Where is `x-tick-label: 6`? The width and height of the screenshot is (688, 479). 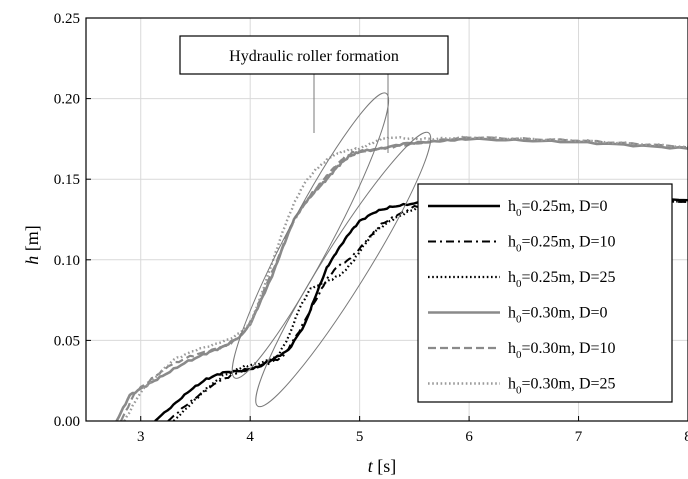 x-tick-label: 6 is located at coordinates (469, 437).